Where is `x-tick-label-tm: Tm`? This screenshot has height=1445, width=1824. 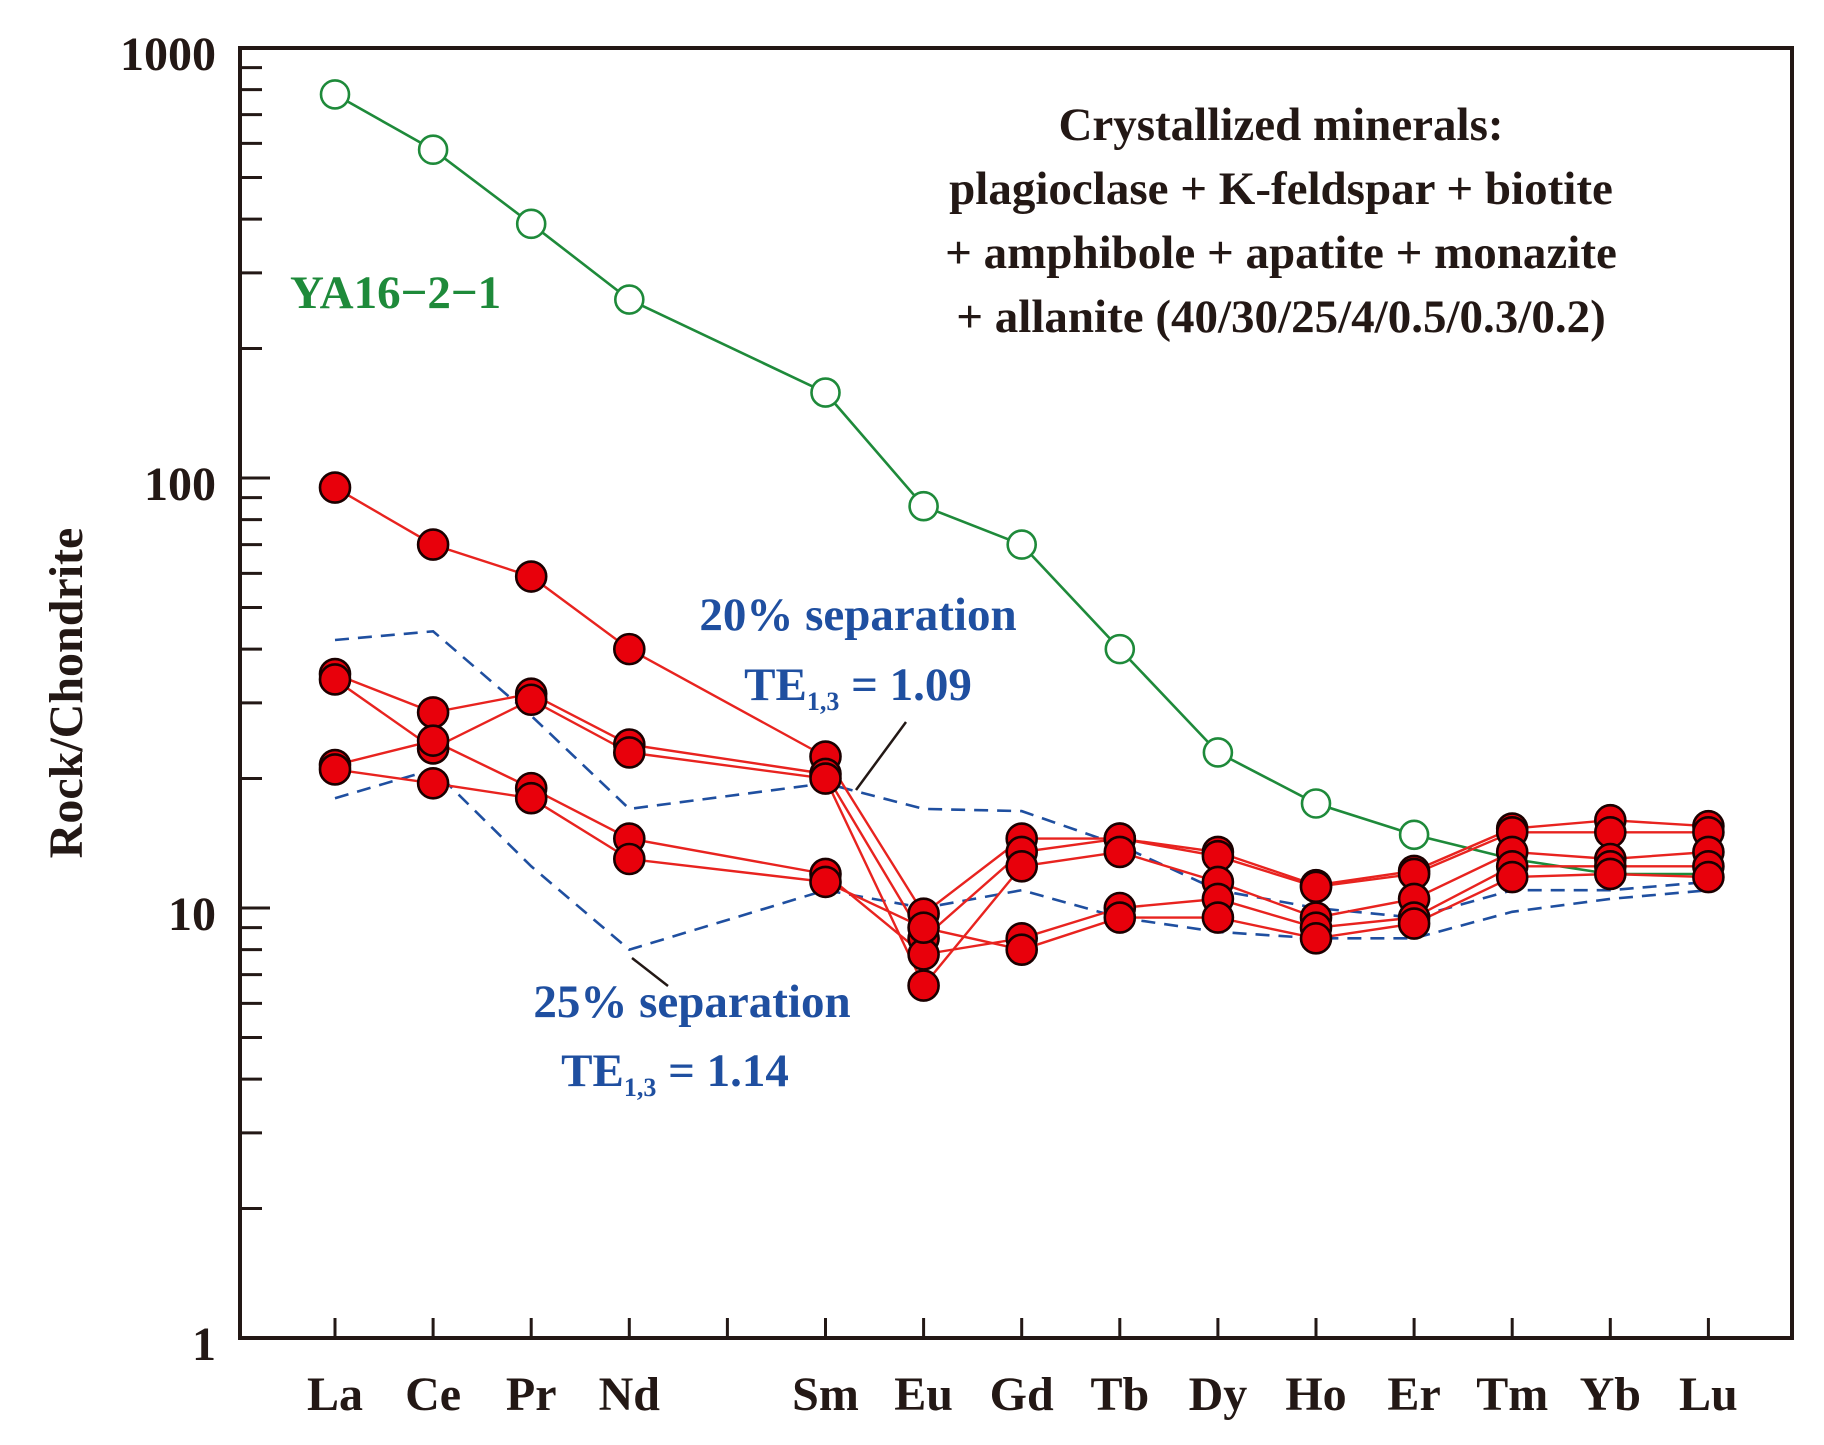 x-tick-label-tm: Tm is located at coordinates (1512, 1394).